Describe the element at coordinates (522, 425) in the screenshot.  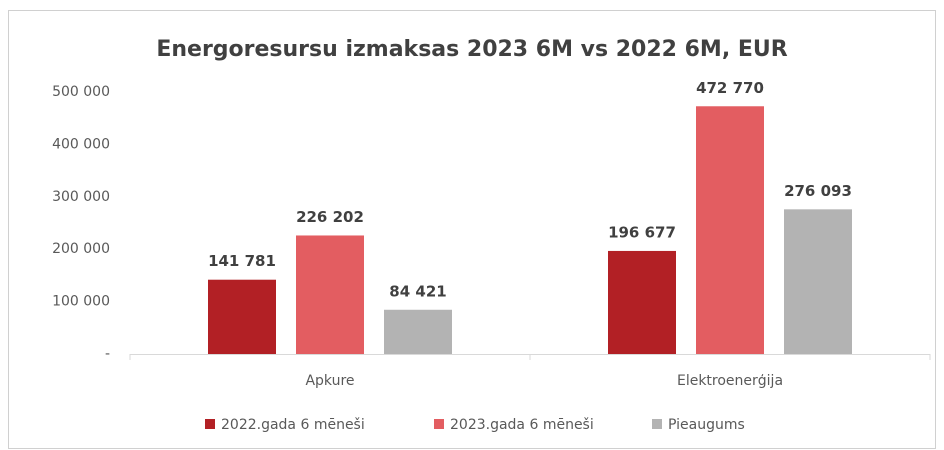
I see `legend-label: 2023.gada 6 mēneši` at that location.